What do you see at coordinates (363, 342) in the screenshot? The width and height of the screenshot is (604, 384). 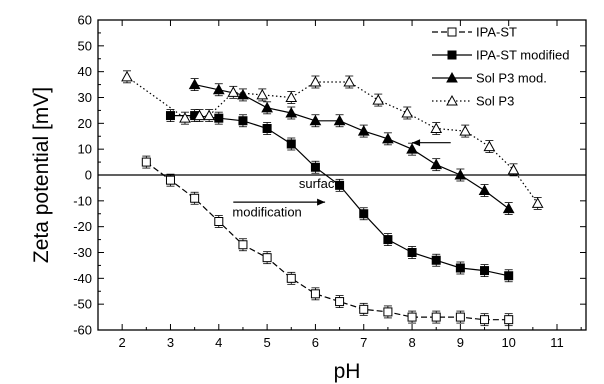 I see `x-tick-label: 7` at bounding box center [363, 342].